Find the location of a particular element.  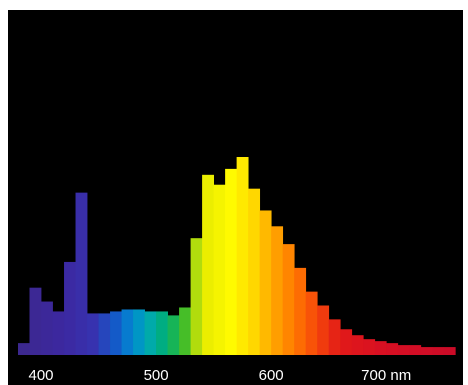

x-tick-label: 600 is located at coordinates (271, 375).